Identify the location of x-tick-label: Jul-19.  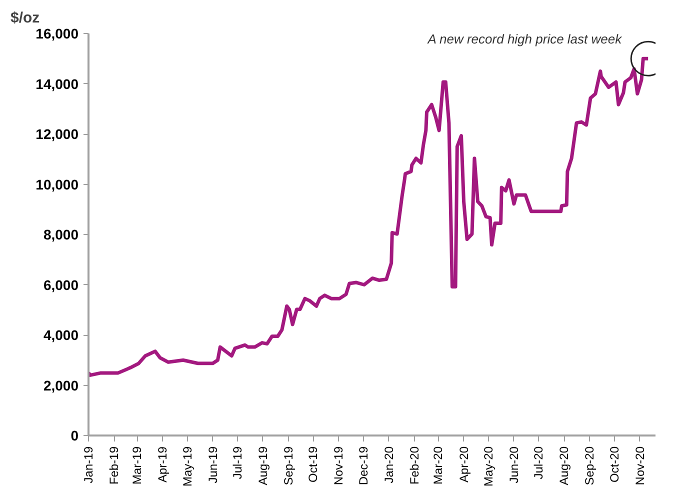
(237, 463).